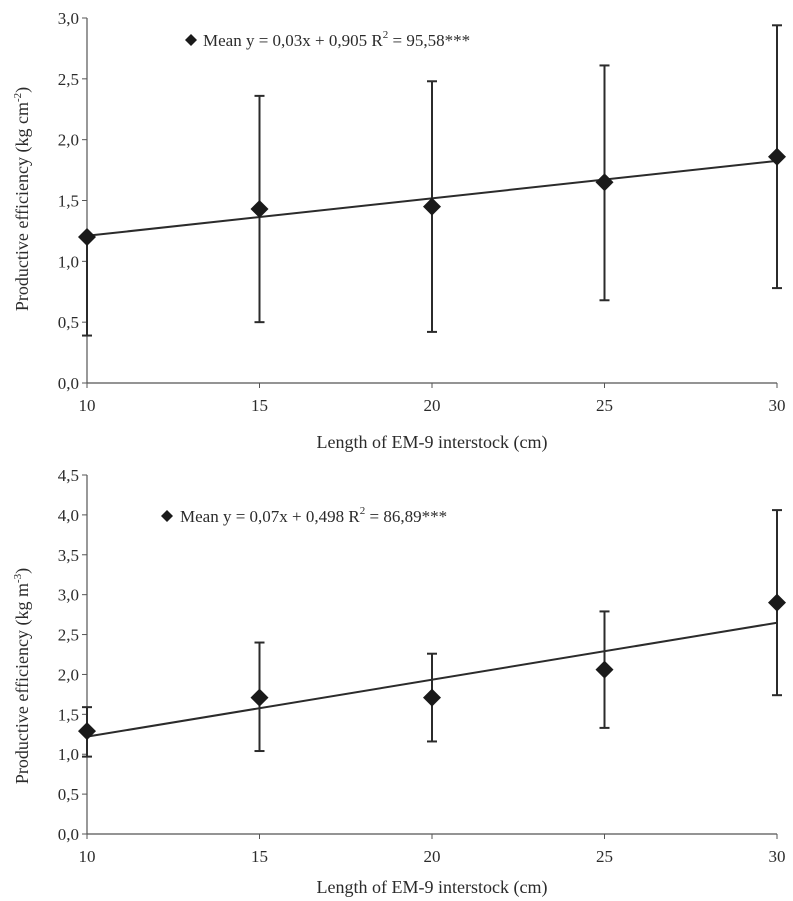 The width and height of the screenshot is (793, 901). I want to click on legend-text: Mean y = 0,07x + 0,498 R2 = 86,89***, so click(313, 515).